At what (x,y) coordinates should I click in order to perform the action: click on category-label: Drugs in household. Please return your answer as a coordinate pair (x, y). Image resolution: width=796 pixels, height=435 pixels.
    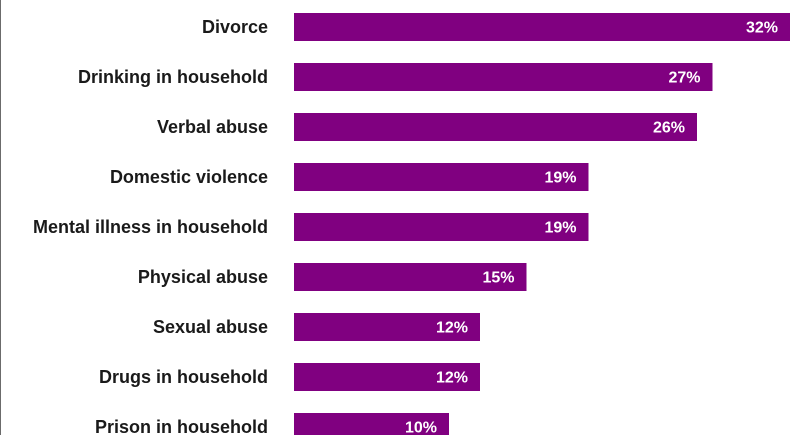
    Looking at the image, I should click on (183, 377).